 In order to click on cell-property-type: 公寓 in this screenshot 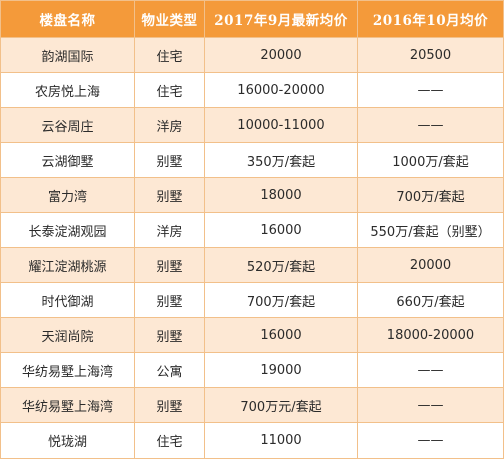, I will do `click(169, 370)`.